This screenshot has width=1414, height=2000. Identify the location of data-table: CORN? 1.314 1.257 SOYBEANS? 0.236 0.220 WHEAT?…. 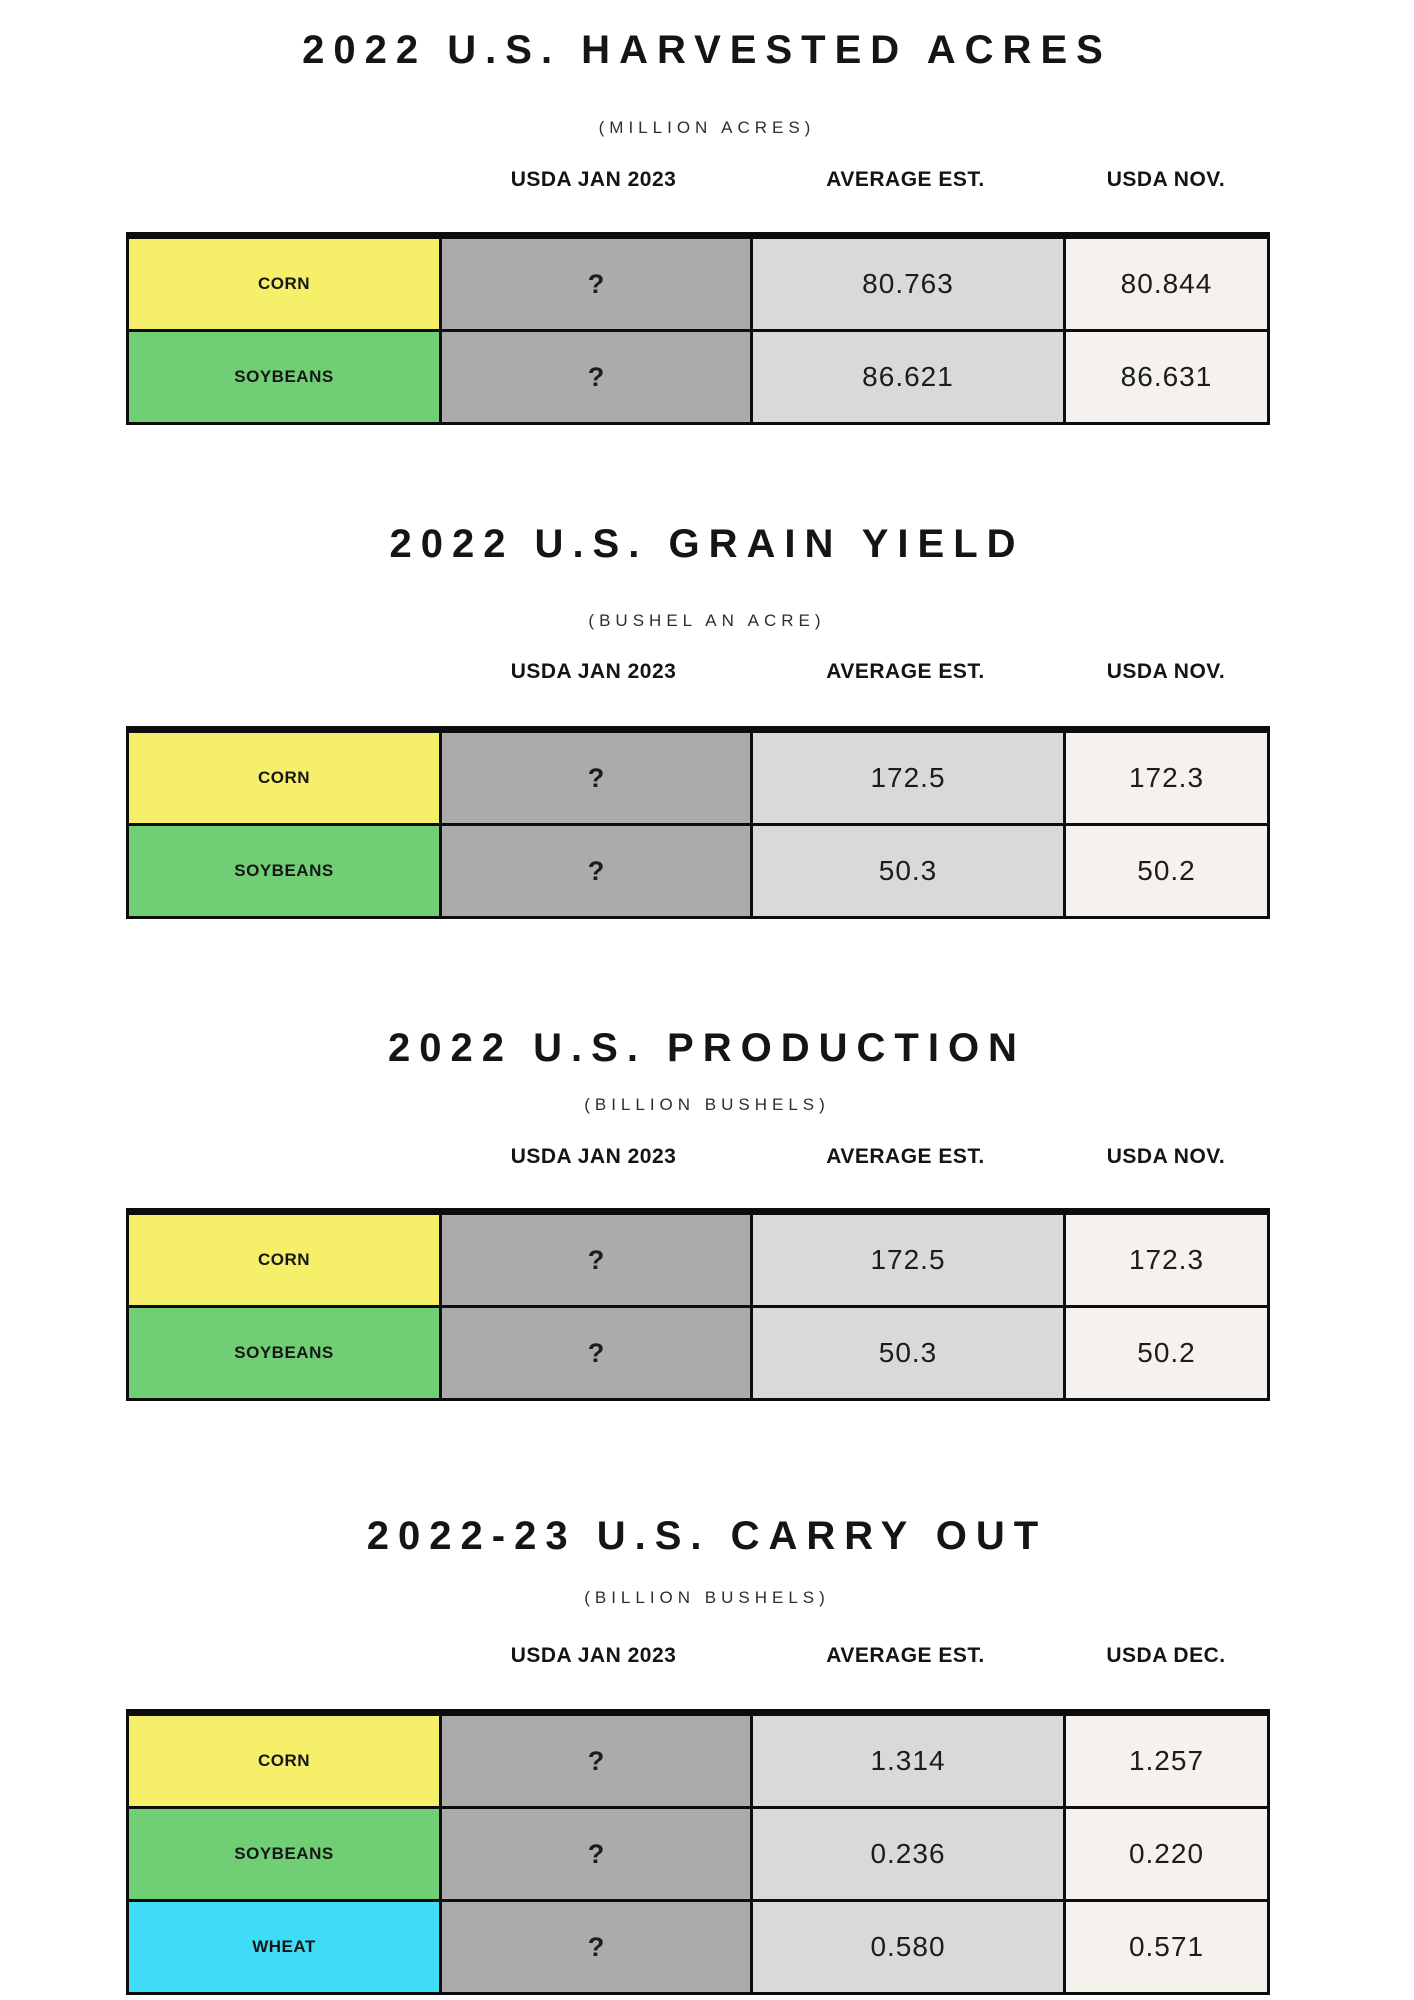
(698, 1852).